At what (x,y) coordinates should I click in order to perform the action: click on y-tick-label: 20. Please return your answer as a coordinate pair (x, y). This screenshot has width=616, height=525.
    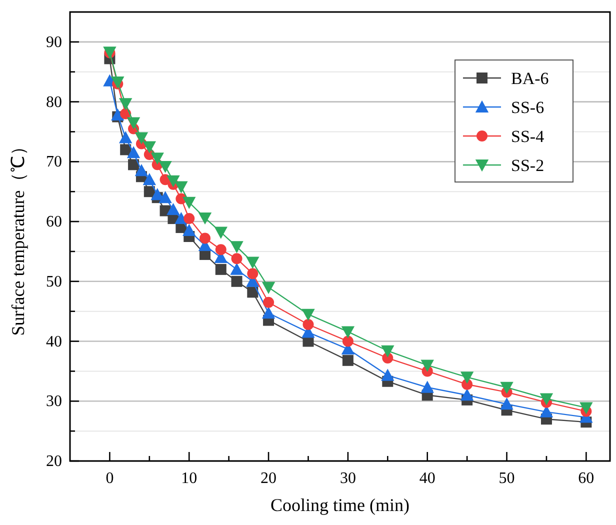
    Looking at the image, I should click on (54, 461).